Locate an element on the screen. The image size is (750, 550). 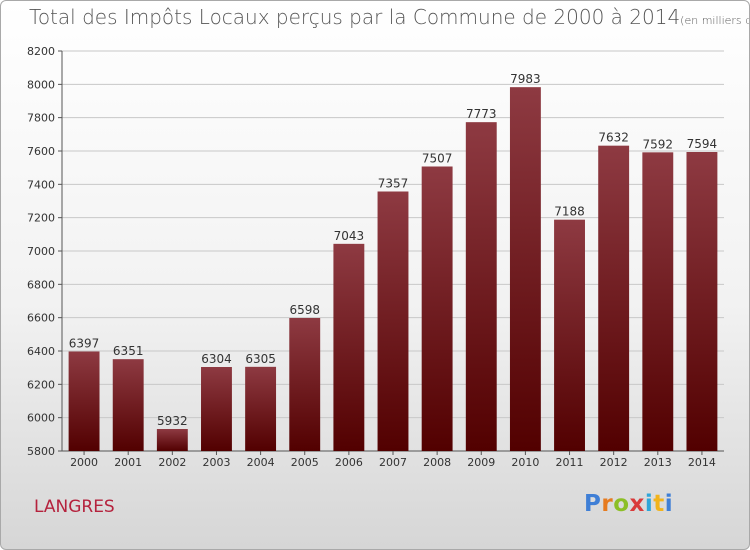
logo-letter: P is located at coordinates (593, 504).